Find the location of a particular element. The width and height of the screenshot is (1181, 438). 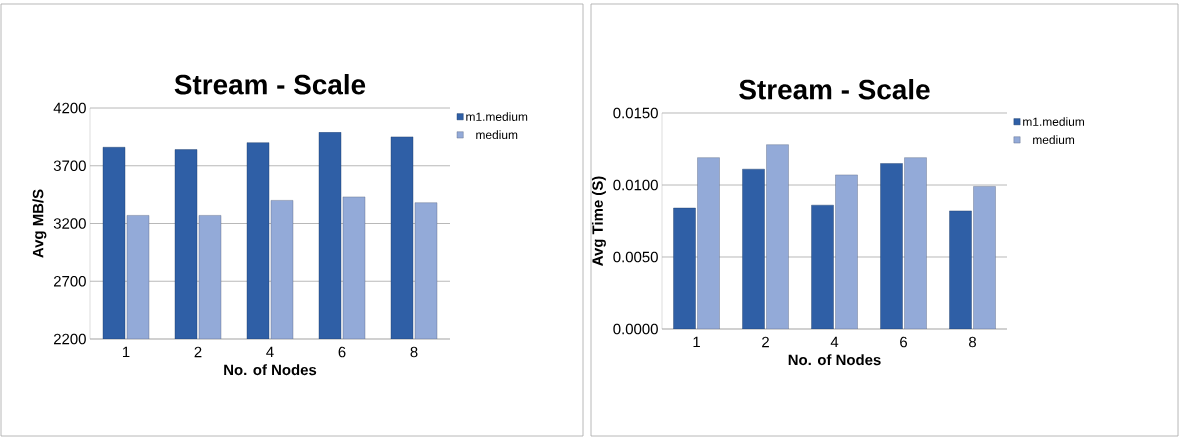

y-tick-label: 4200 is located at coordinates (69, 108).